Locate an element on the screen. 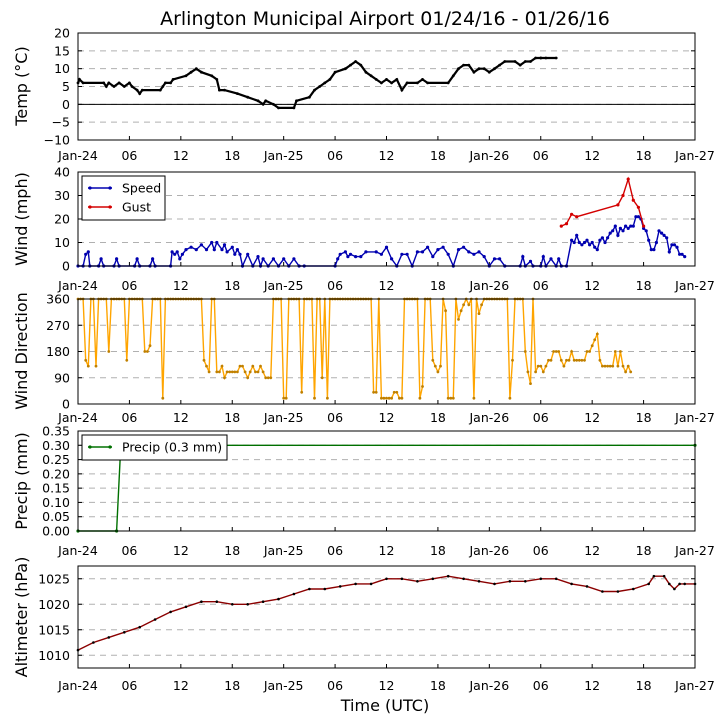  y-tick-label: 20 is located at coordinates (62, 33).